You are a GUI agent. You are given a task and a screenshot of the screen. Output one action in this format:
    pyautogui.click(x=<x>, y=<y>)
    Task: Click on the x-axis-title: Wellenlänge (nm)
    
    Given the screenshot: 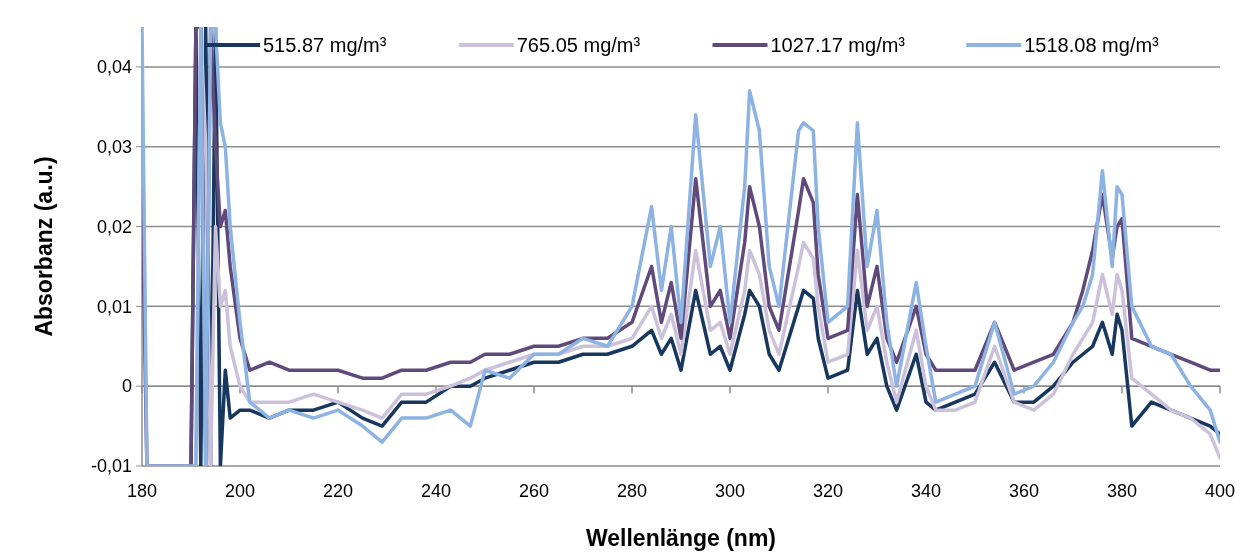 What is the action you would take?
    pyautogui.click(x=681, y=538)
    